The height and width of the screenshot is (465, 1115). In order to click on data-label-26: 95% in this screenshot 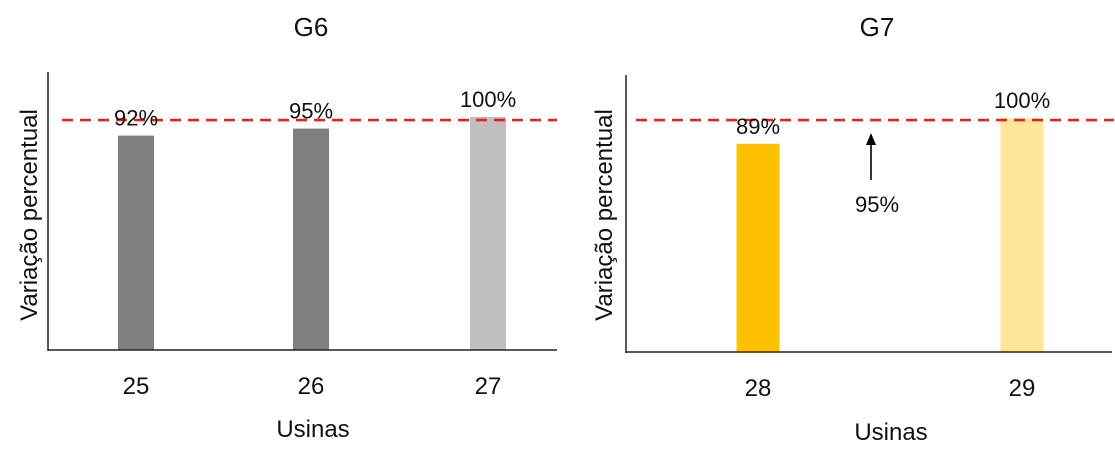, I will do `click(311, 111)`.